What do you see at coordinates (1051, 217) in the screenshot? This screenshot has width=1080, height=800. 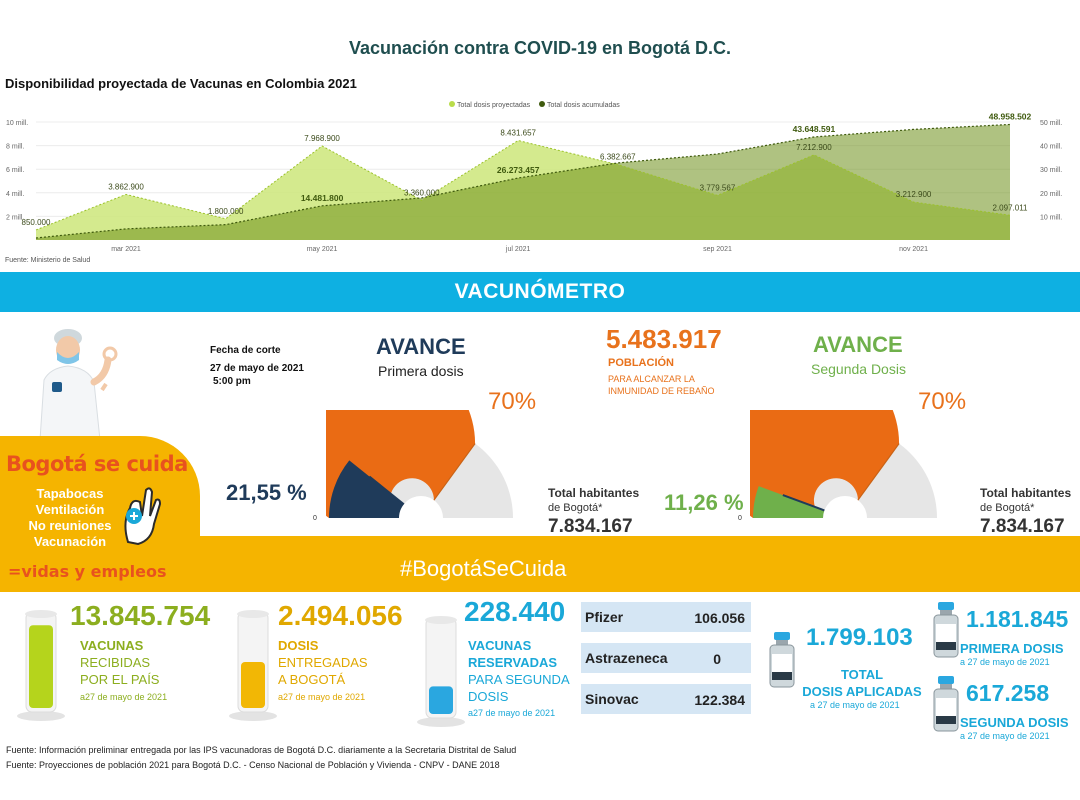 I see `chart-y-right-tick: 10 mill.` at bounding box center [1051, 217].